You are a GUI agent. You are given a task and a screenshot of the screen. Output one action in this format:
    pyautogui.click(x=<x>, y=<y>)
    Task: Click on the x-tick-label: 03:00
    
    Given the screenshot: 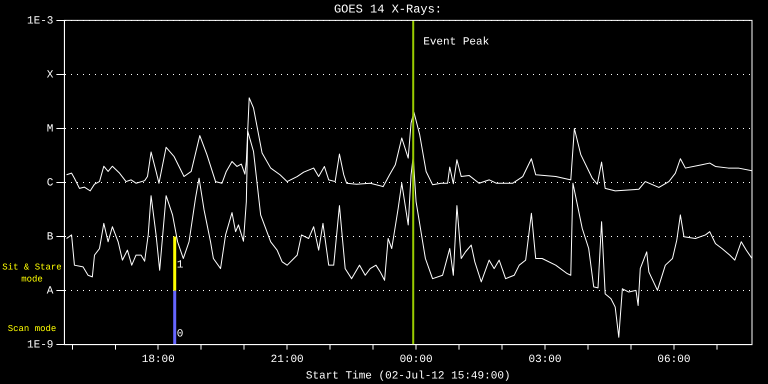 What is the action you would take?
    pyautogui.click(x=545, y=360)
    